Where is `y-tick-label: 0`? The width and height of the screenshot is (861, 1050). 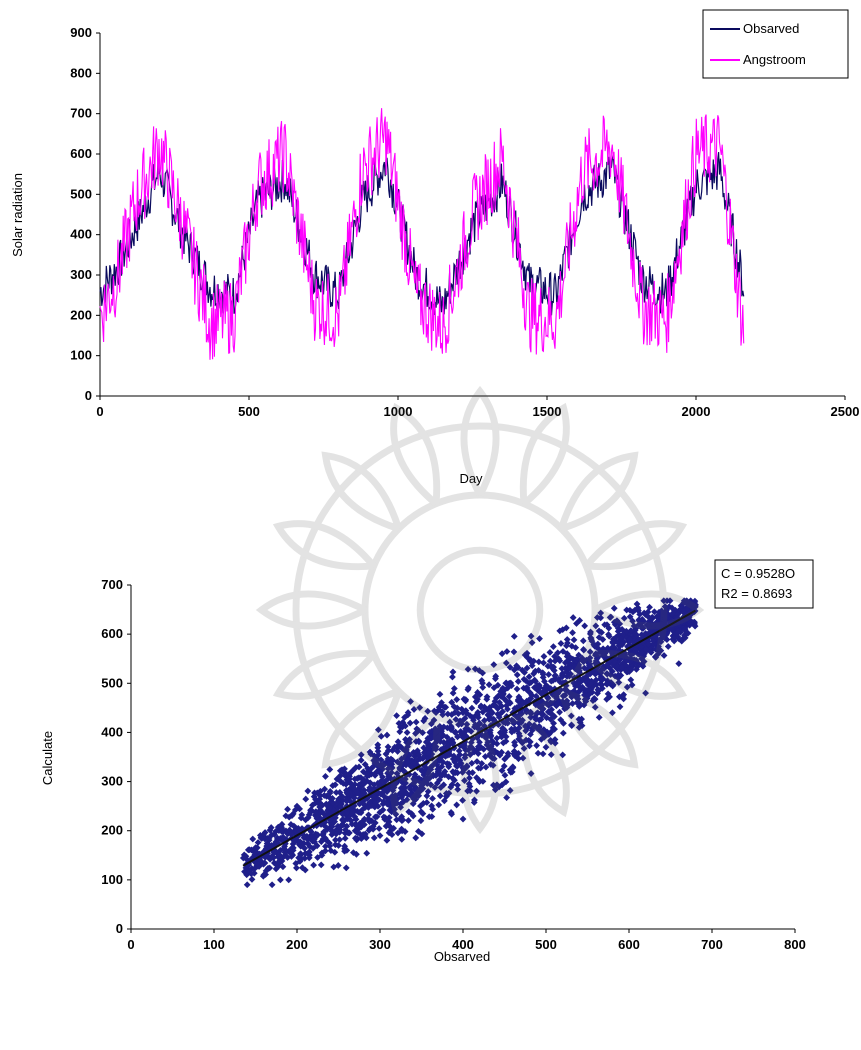
y-tick-label: 0 is located at coordinates (88, 395).